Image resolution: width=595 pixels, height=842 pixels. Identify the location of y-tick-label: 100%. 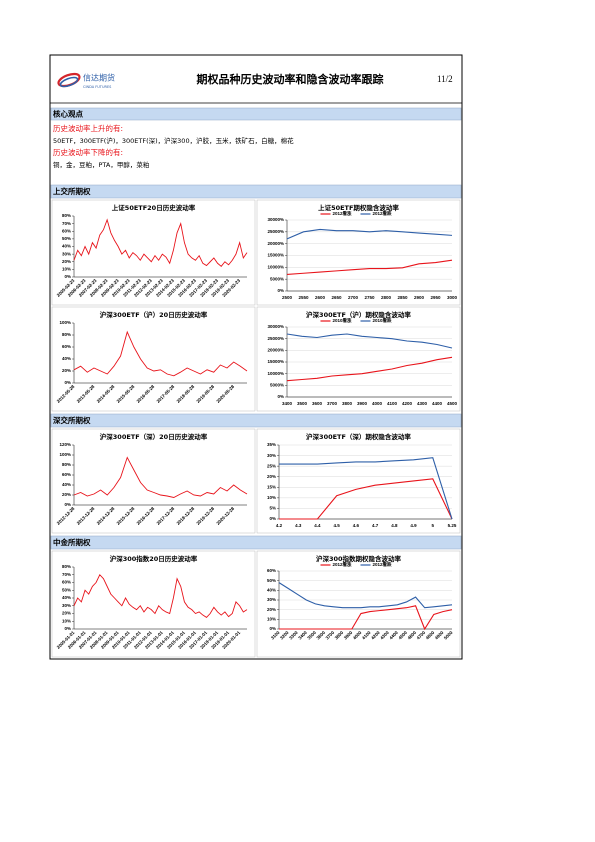
(65, 322).